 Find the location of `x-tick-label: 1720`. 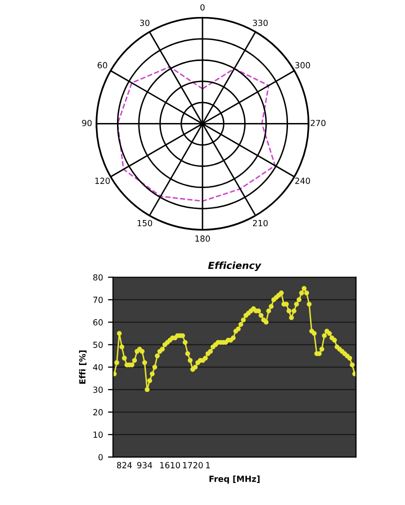

x-tick-label: 1720 is located at coordinates (193, 465).